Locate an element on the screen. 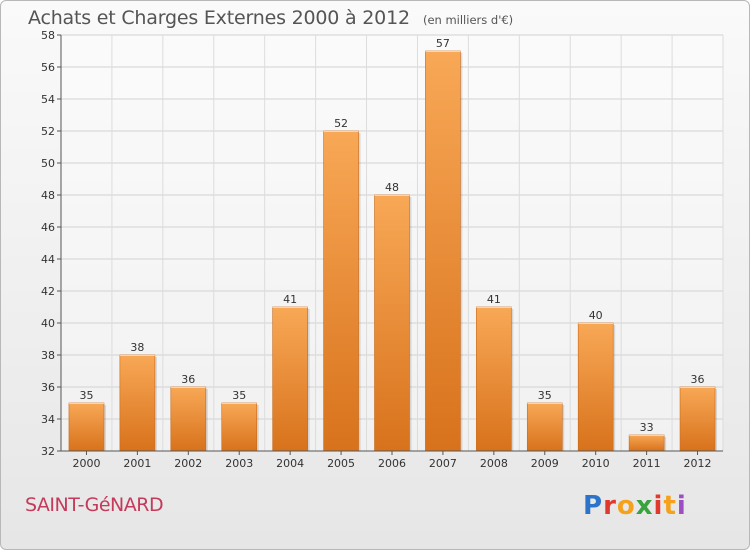  y-tick-label: 32 is located at coordinates (48, 451).